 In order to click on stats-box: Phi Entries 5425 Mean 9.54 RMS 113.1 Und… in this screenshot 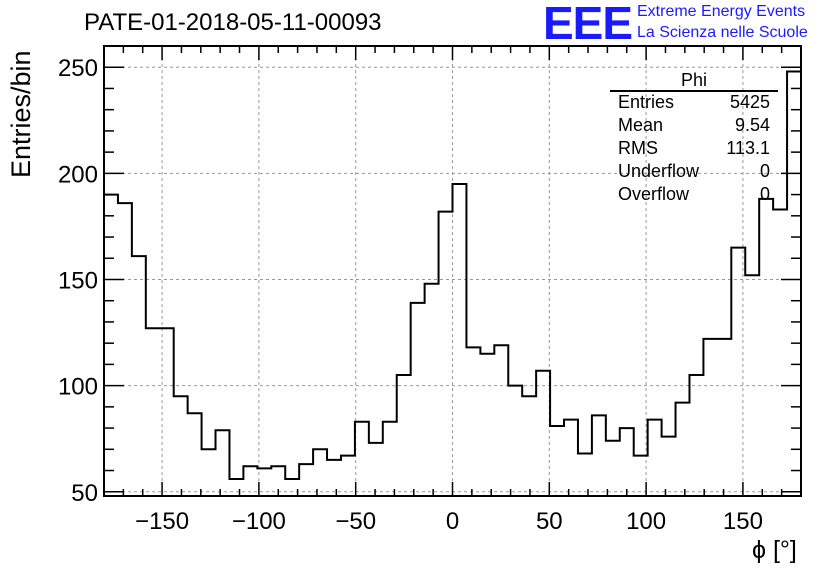, I will do `click(694, 138)`.